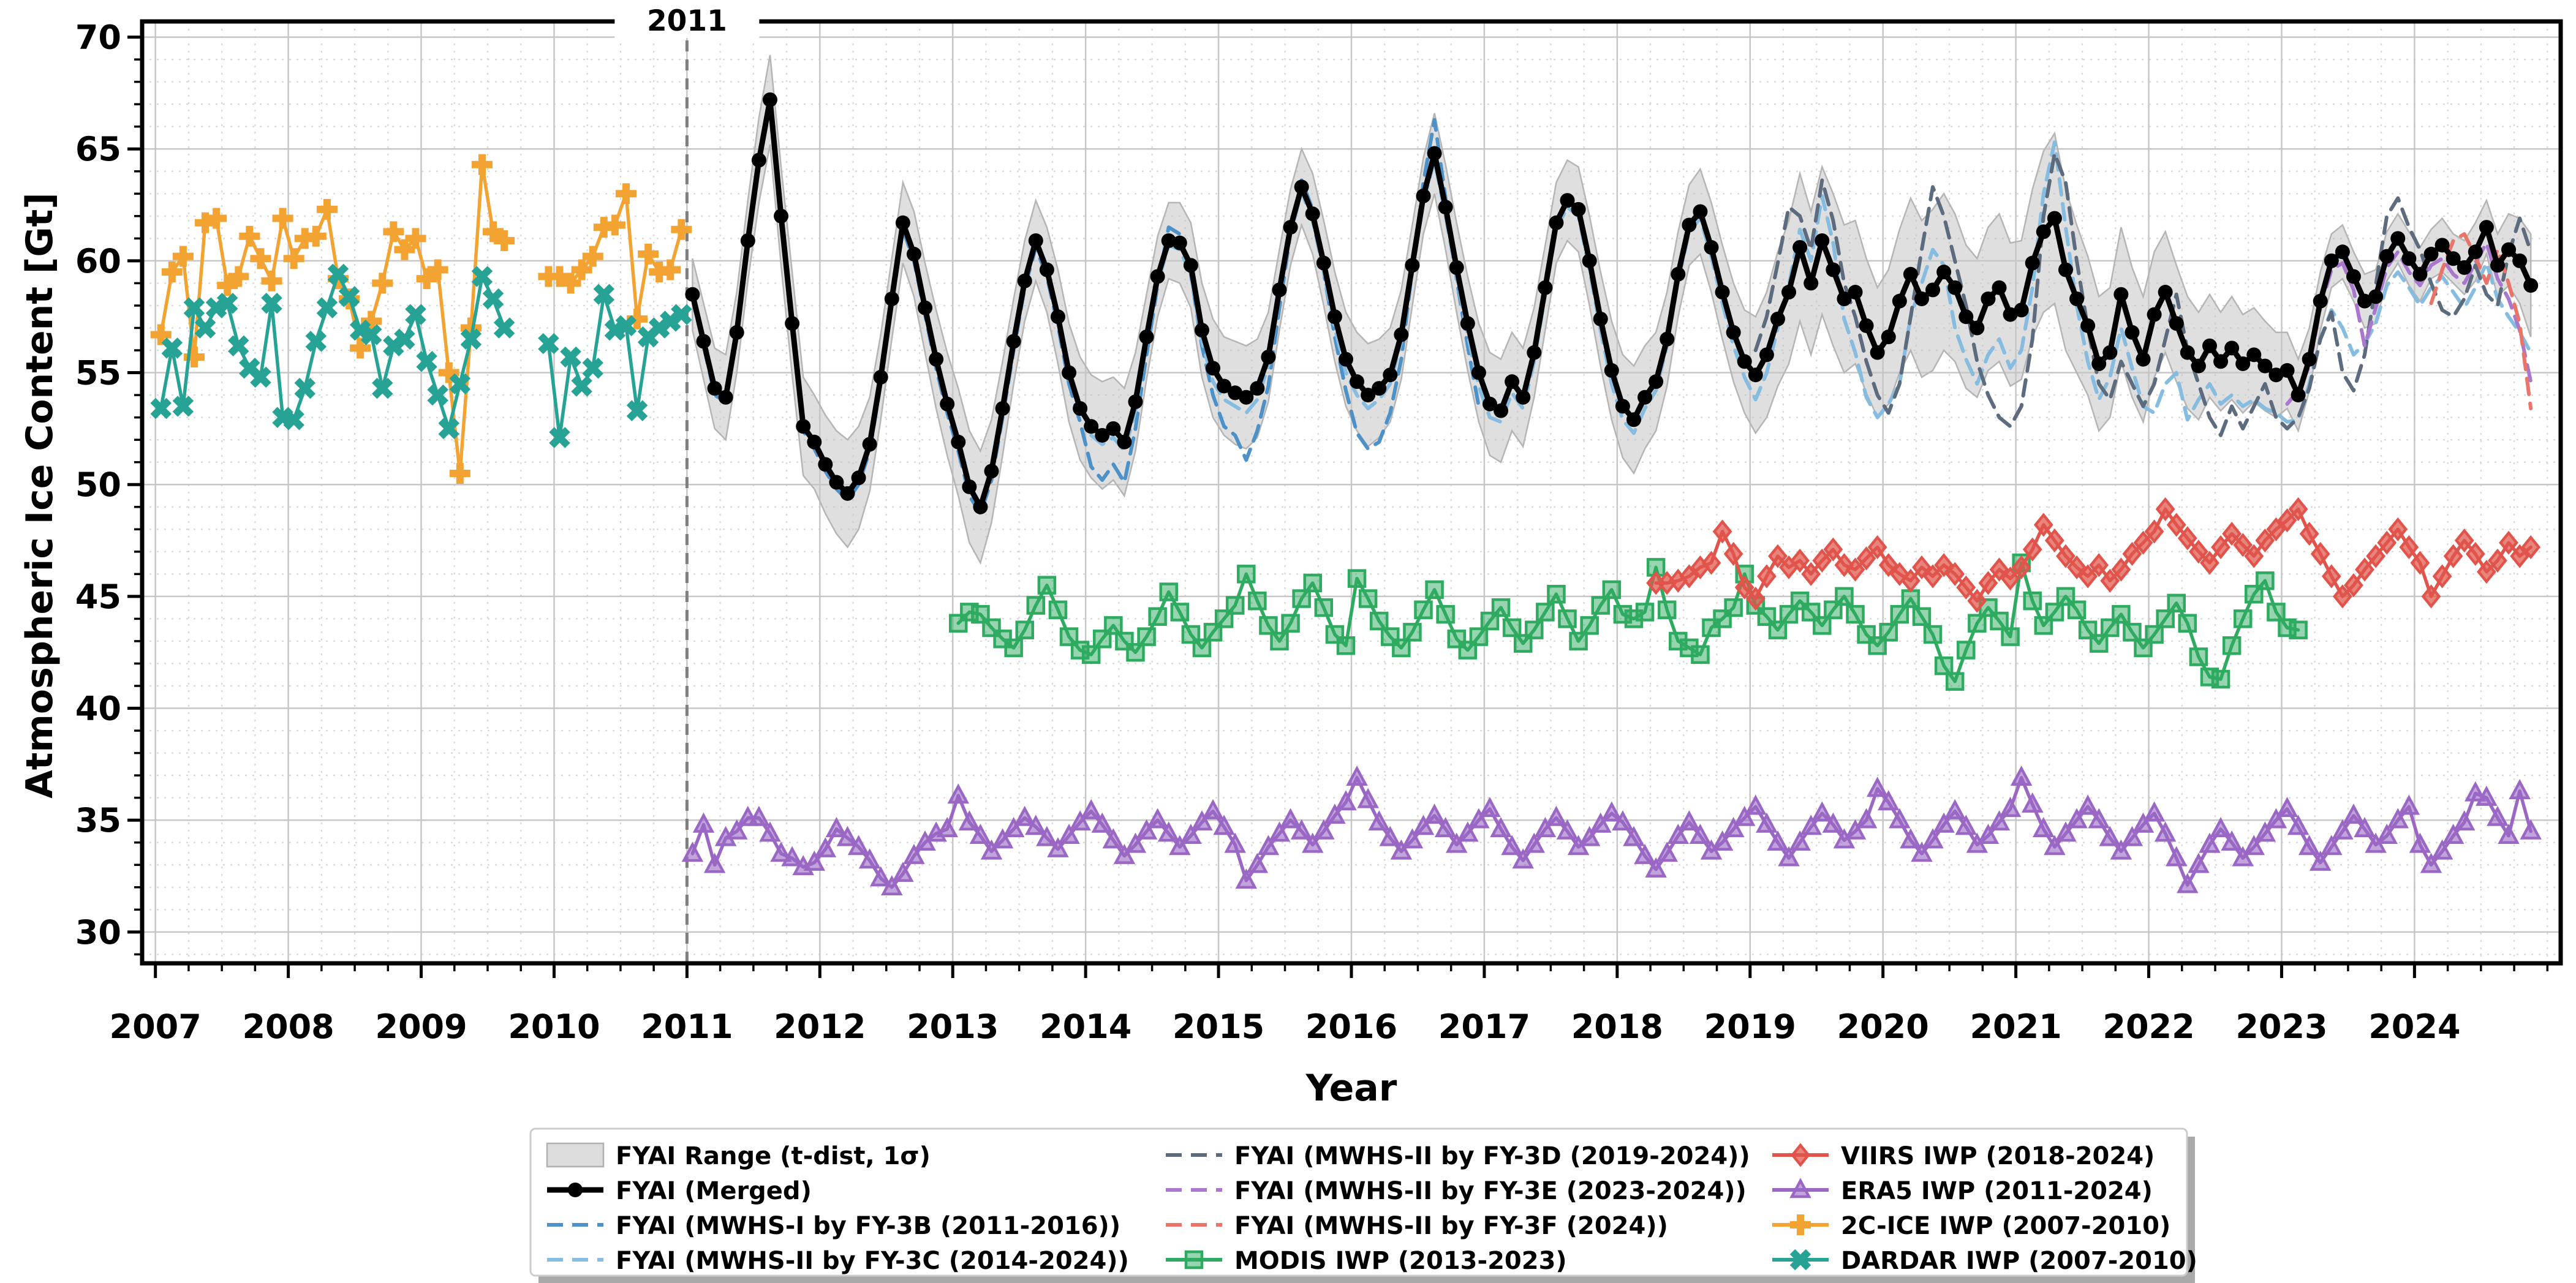 The image size is (2576, 1283). What do you see at coordinates (1998, 1156) in the screenshot?
I see `svg-text: VIIRS IWP (2018-2024)` at bounding box center [1998, 1156].